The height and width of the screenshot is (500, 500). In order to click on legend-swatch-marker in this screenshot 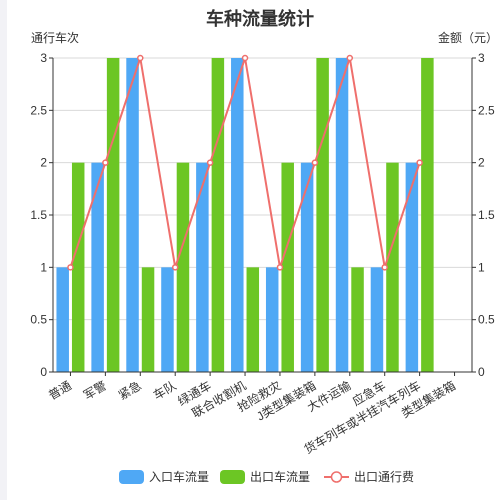, I will do `click(336, 477)`.